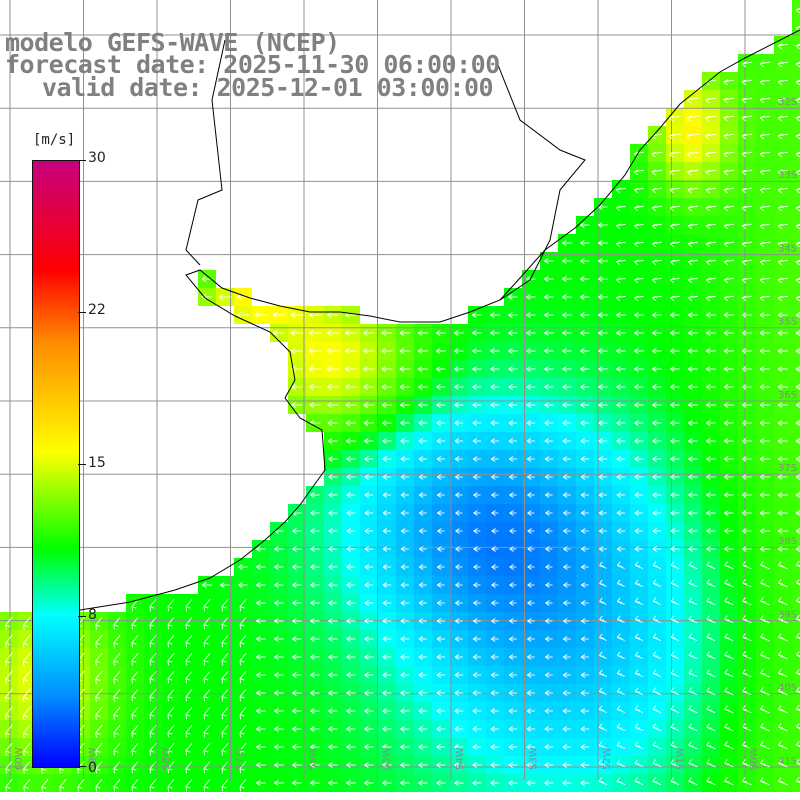 This screenshot has height=800, width=800. Describe the element at coordinates (92, 768) in the screenshot. I see `colorbar-tick-0: 0` at that location.